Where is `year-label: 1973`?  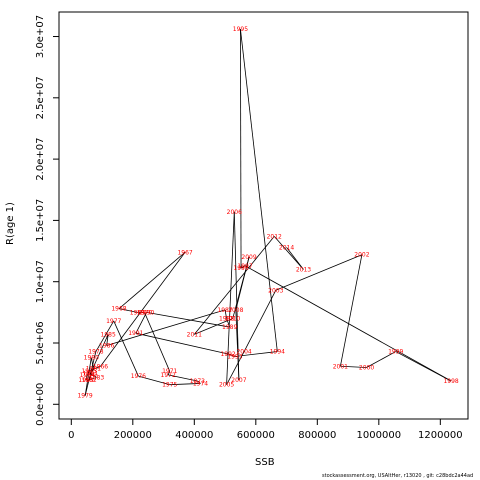
year-label: 1973 is located at coordinates (197, 381).